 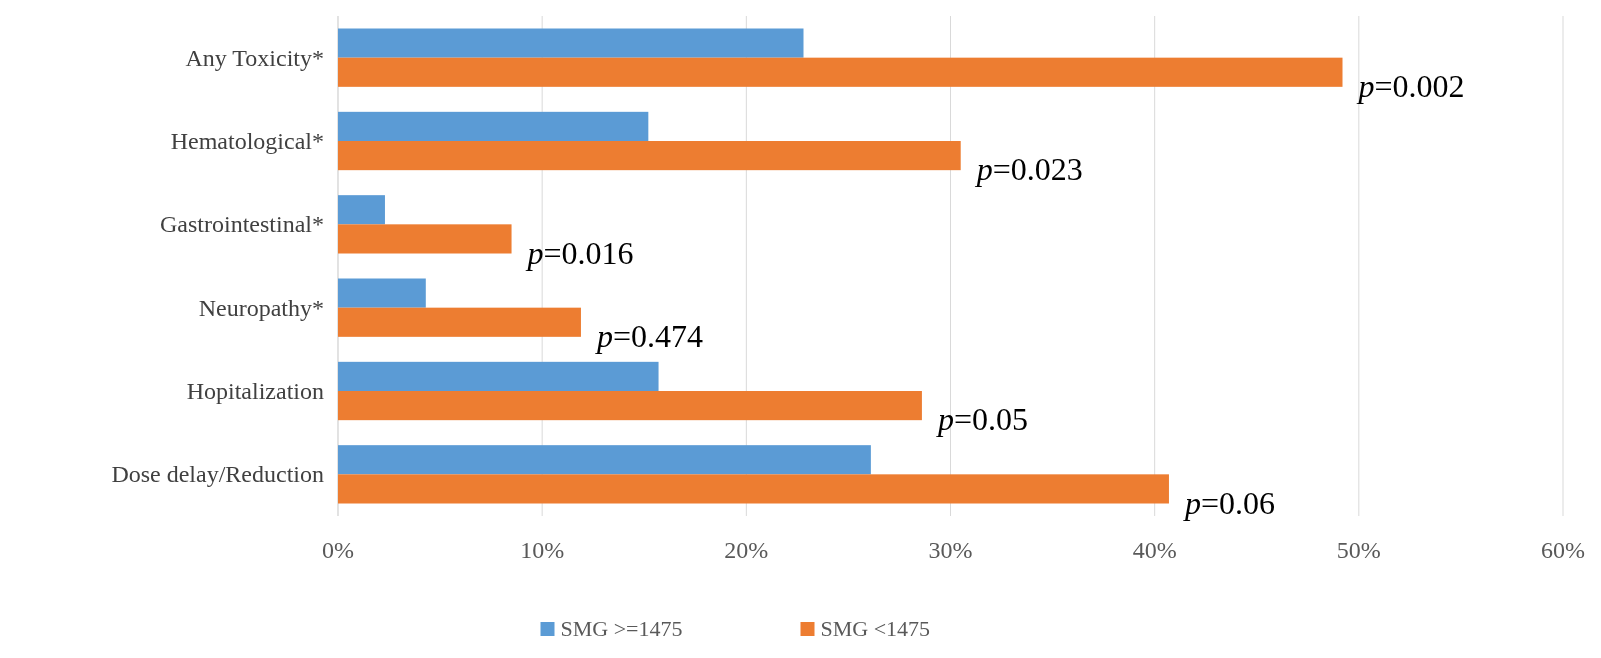 What do you see at coordinates (247, 141) in the screenshot?
I see `y-tick-label: Hematological*` at bounding box center [247, 141].